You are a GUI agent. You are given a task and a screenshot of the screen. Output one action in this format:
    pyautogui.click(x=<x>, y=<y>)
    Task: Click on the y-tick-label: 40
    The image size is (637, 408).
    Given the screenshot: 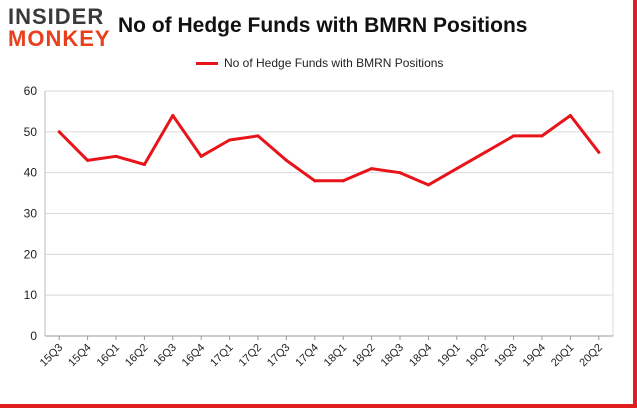 What is the action you would take?
    pyautogui.click(x=31, y=173)
    